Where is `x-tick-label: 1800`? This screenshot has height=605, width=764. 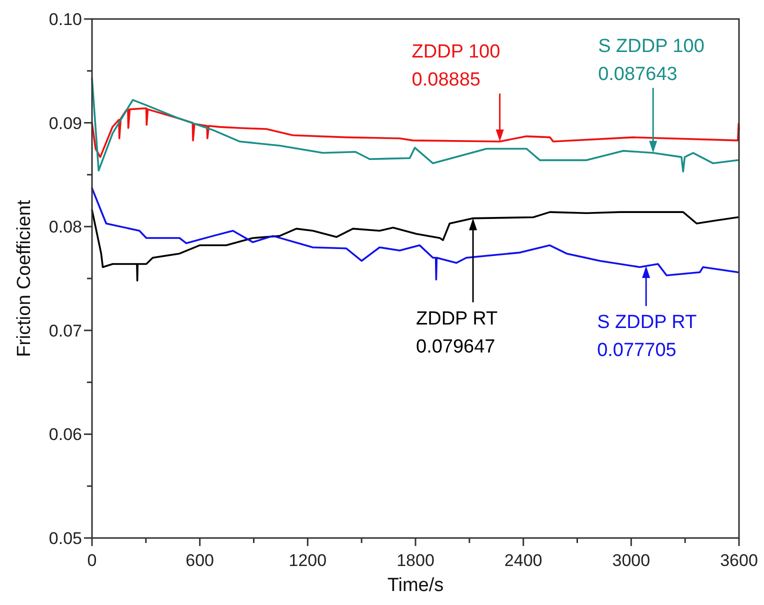
x-tick-label: 1800 is located at coordinates (415, 560).